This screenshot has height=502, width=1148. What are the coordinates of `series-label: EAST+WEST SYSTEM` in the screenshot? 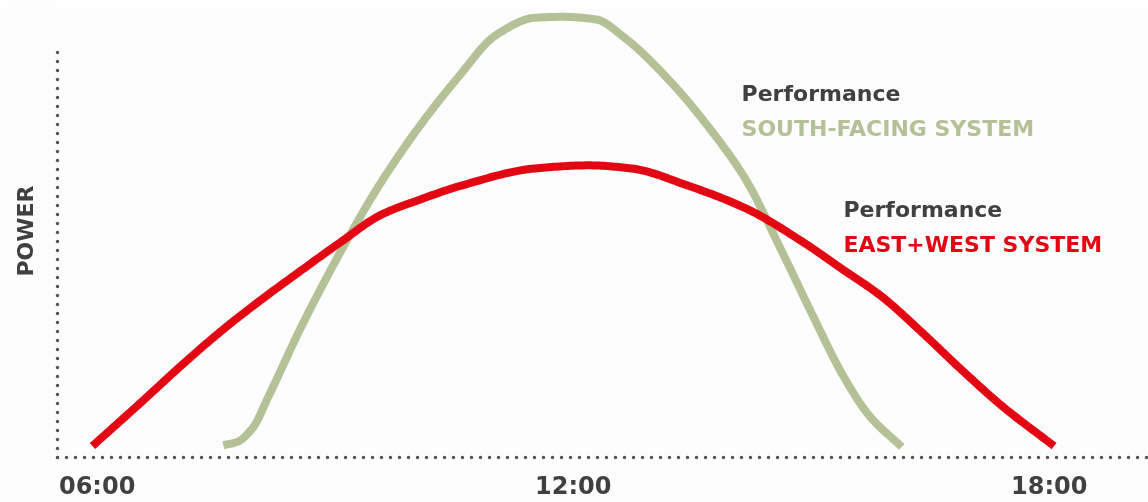 It's located at (973, 245).